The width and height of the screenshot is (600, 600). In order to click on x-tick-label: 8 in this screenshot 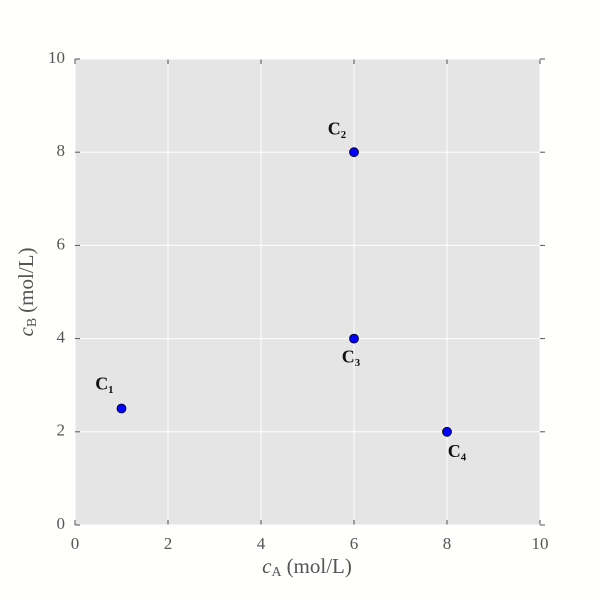, I will do `click(447, 543)`.